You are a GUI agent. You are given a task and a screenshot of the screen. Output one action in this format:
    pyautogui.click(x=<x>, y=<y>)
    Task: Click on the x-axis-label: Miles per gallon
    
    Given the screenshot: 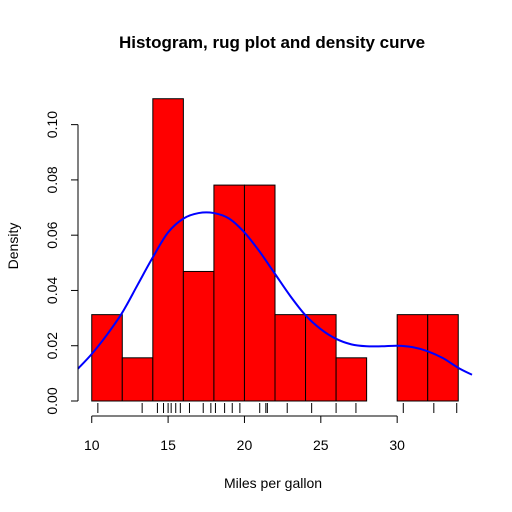 What is the action you would take?
    pyautogui.click(x=273, y=483)
    